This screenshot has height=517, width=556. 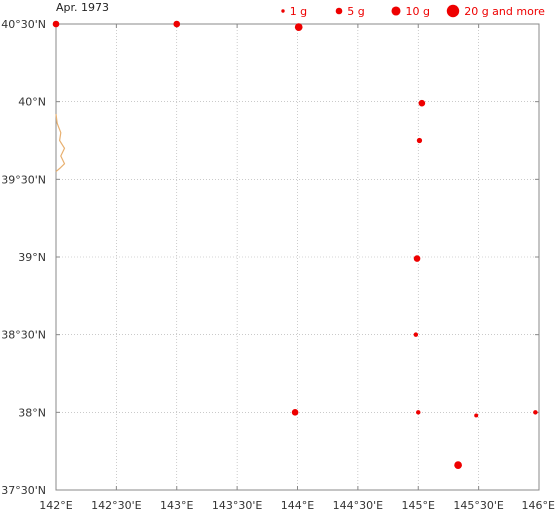 I want to click on coastline, so click(x=60, y=143).